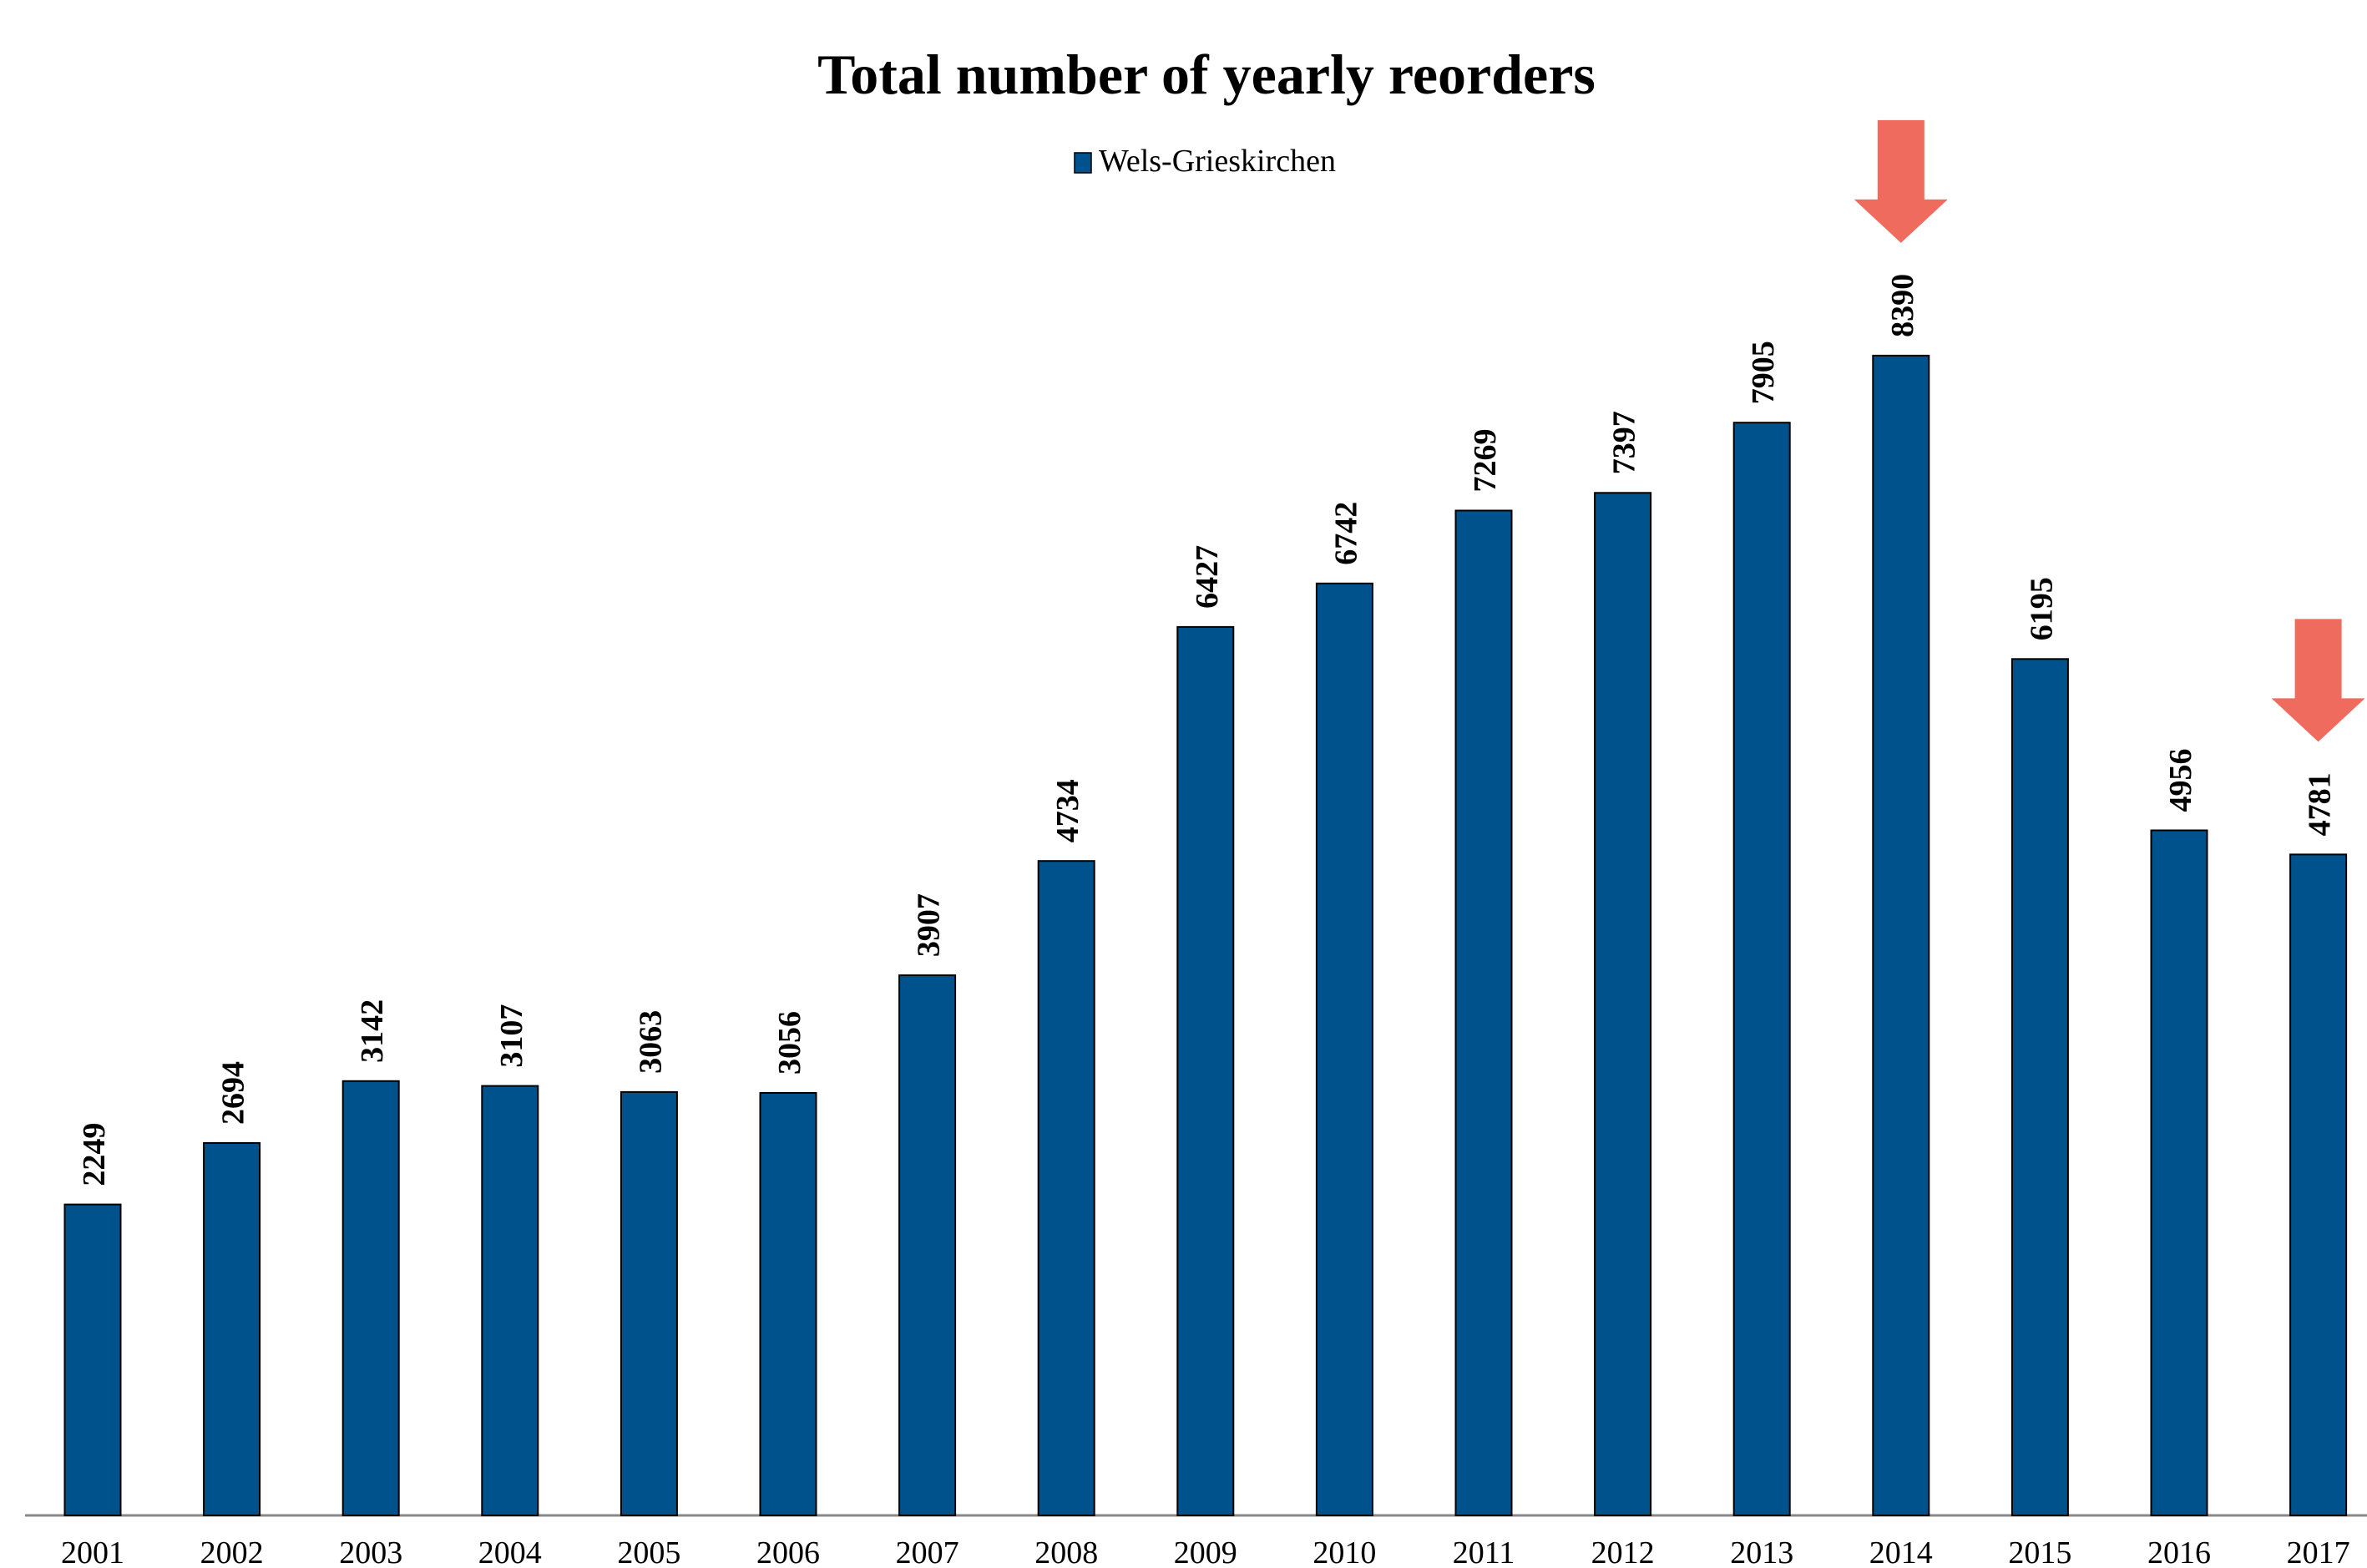 This screenshot has height=1568, width=2367. I want to click on annotations-group, so click(2109, 430).